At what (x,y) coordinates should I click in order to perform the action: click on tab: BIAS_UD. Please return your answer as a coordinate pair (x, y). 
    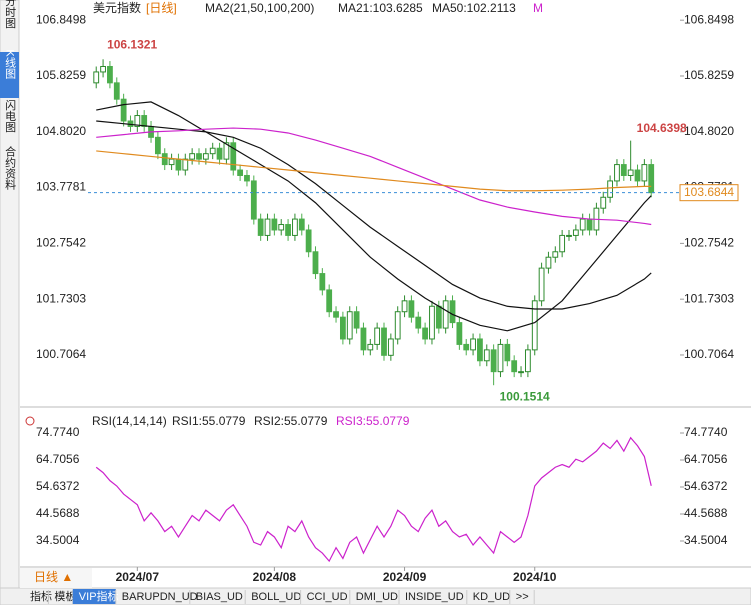
    Looking at the image, I should click on (219, 597).